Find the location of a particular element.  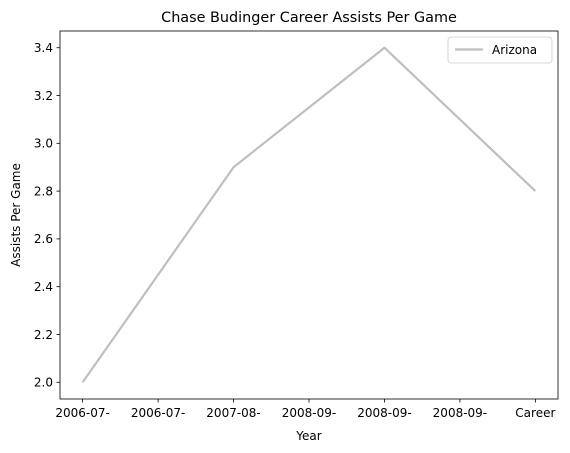

legend: Arizona is located at coordinates (500, 50).